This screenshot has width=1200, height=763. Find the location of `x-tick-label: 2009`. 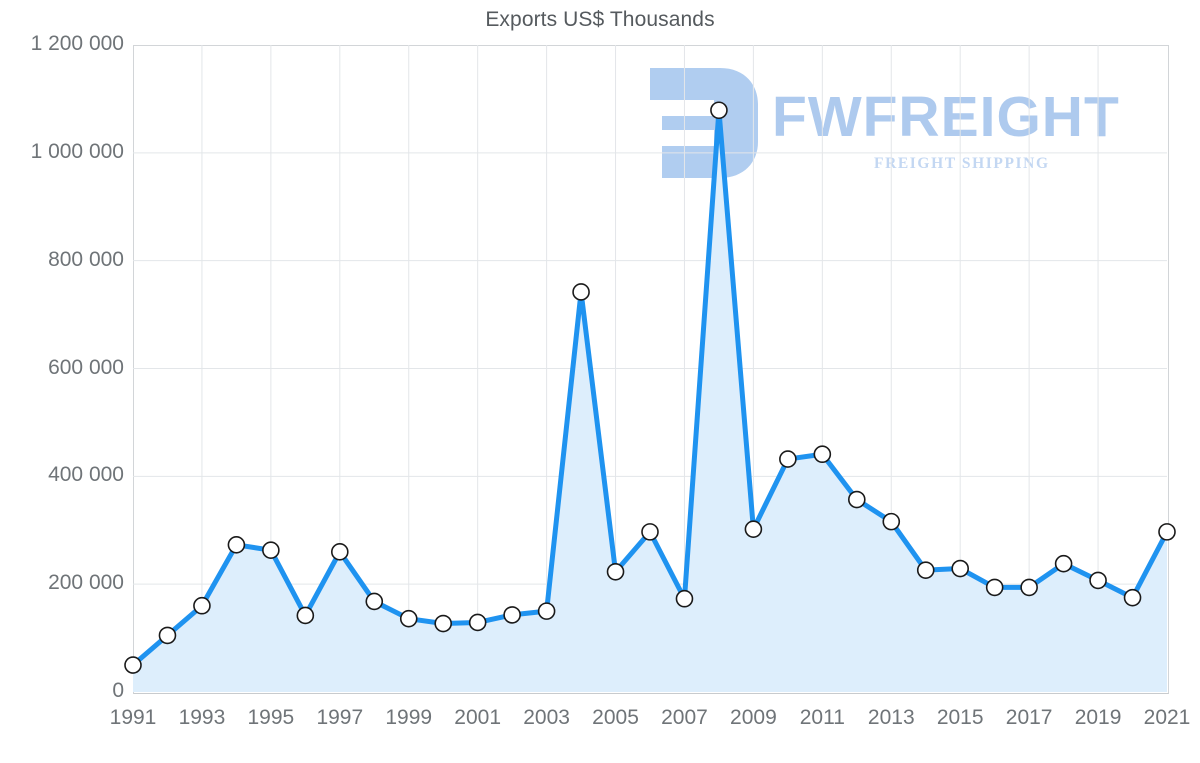

x-tick-label: 2009 is located at coordinates (753, 717).